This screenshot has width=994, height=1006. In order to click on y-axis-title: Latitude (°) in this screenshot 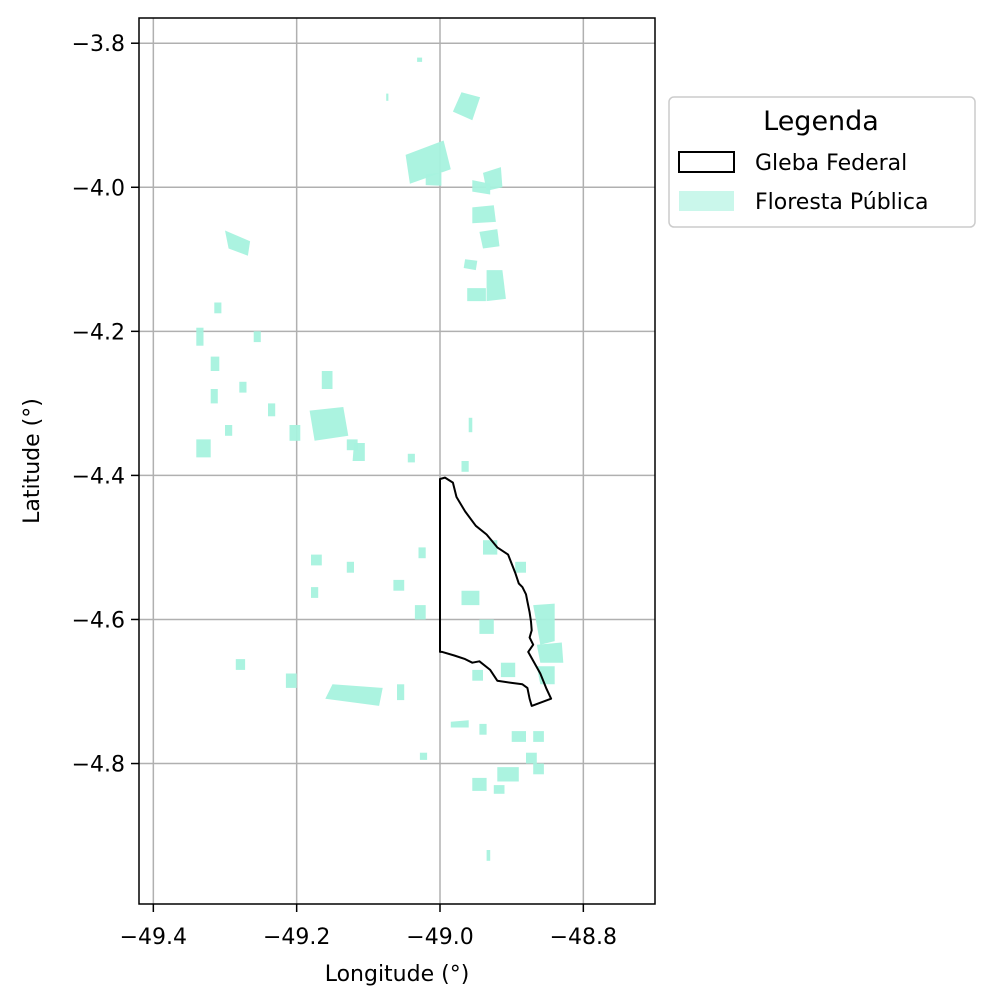, I will do `click(32, 461)`.